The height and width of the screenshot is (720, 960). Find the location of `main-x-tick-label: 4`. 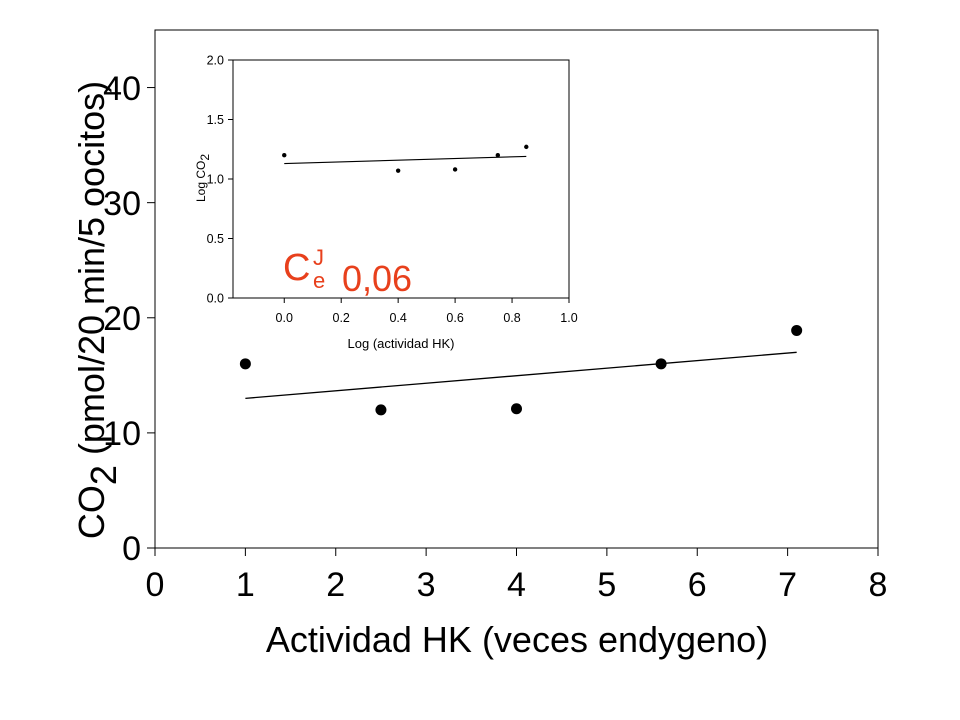

main-x-tick-label: 4 is located at coordinates (516, 585).